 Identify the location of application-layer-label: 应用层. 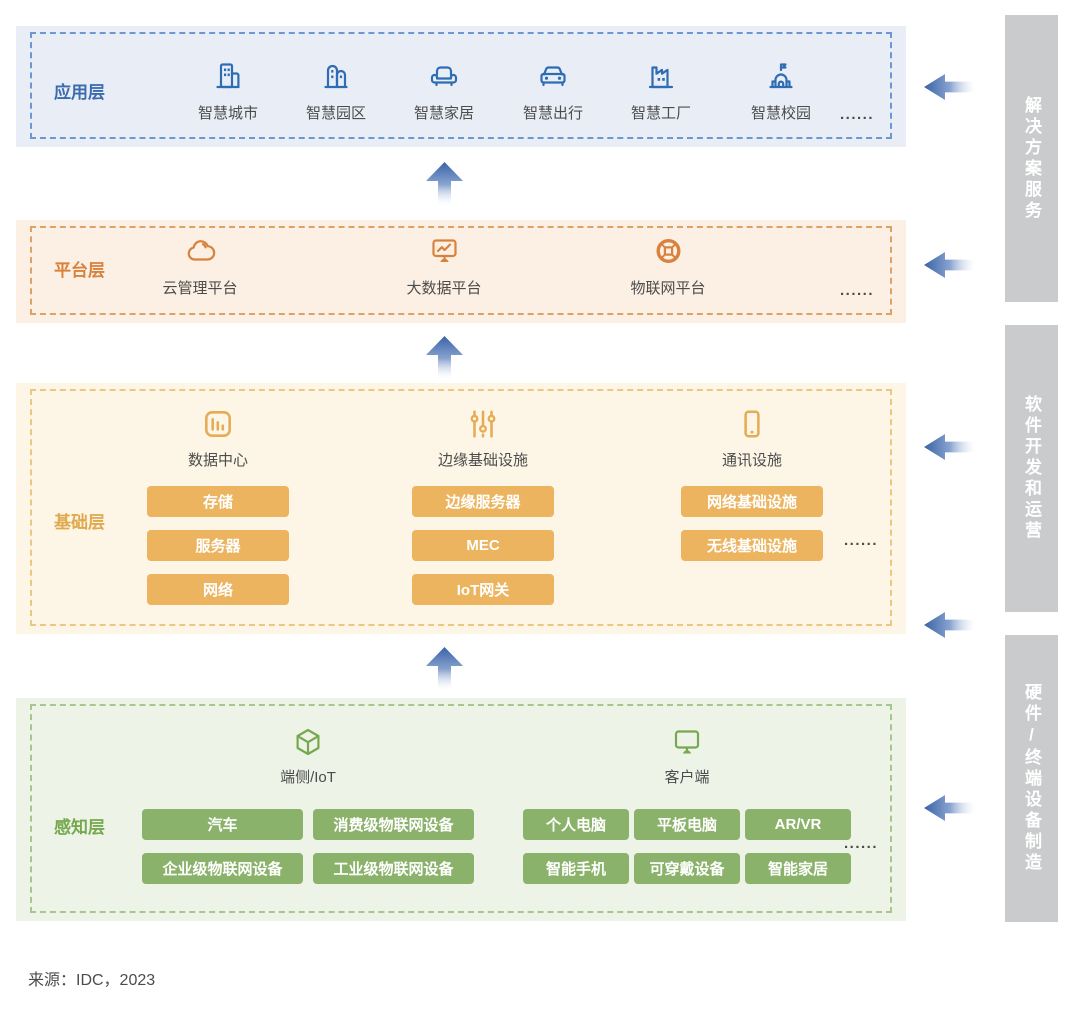
(79, 92).